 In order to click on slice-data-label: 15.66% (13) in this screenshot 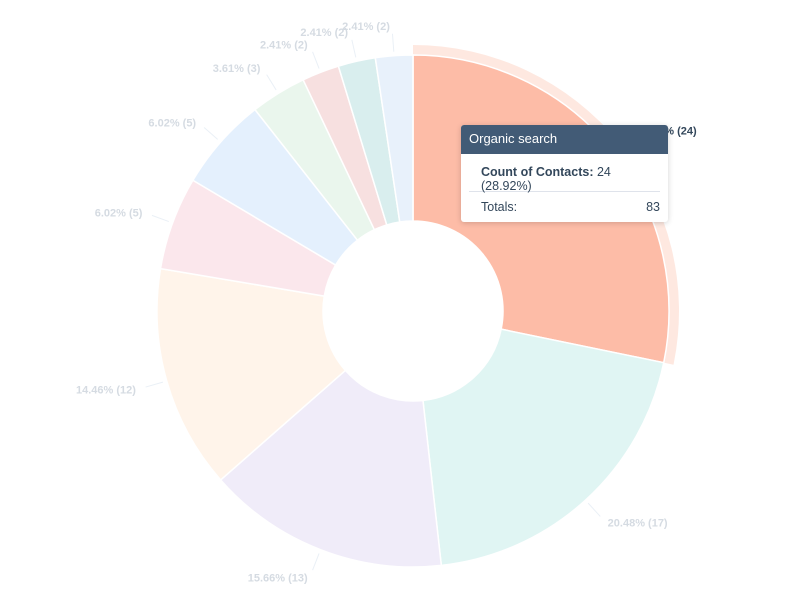, I will do `click(278, 579)`.